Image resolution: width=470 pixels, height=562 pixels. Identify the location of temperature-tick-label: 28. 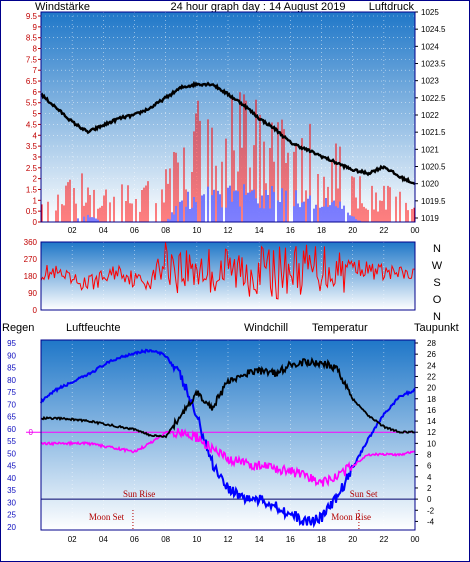
(431, 343).